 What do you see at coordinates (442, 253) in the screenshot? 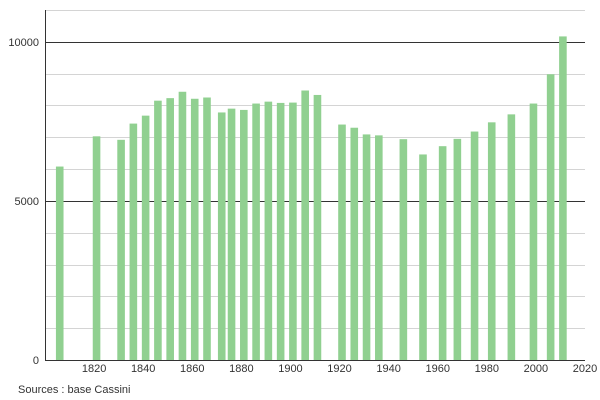
I see `bar-1962` at bounding box center [442, 253].